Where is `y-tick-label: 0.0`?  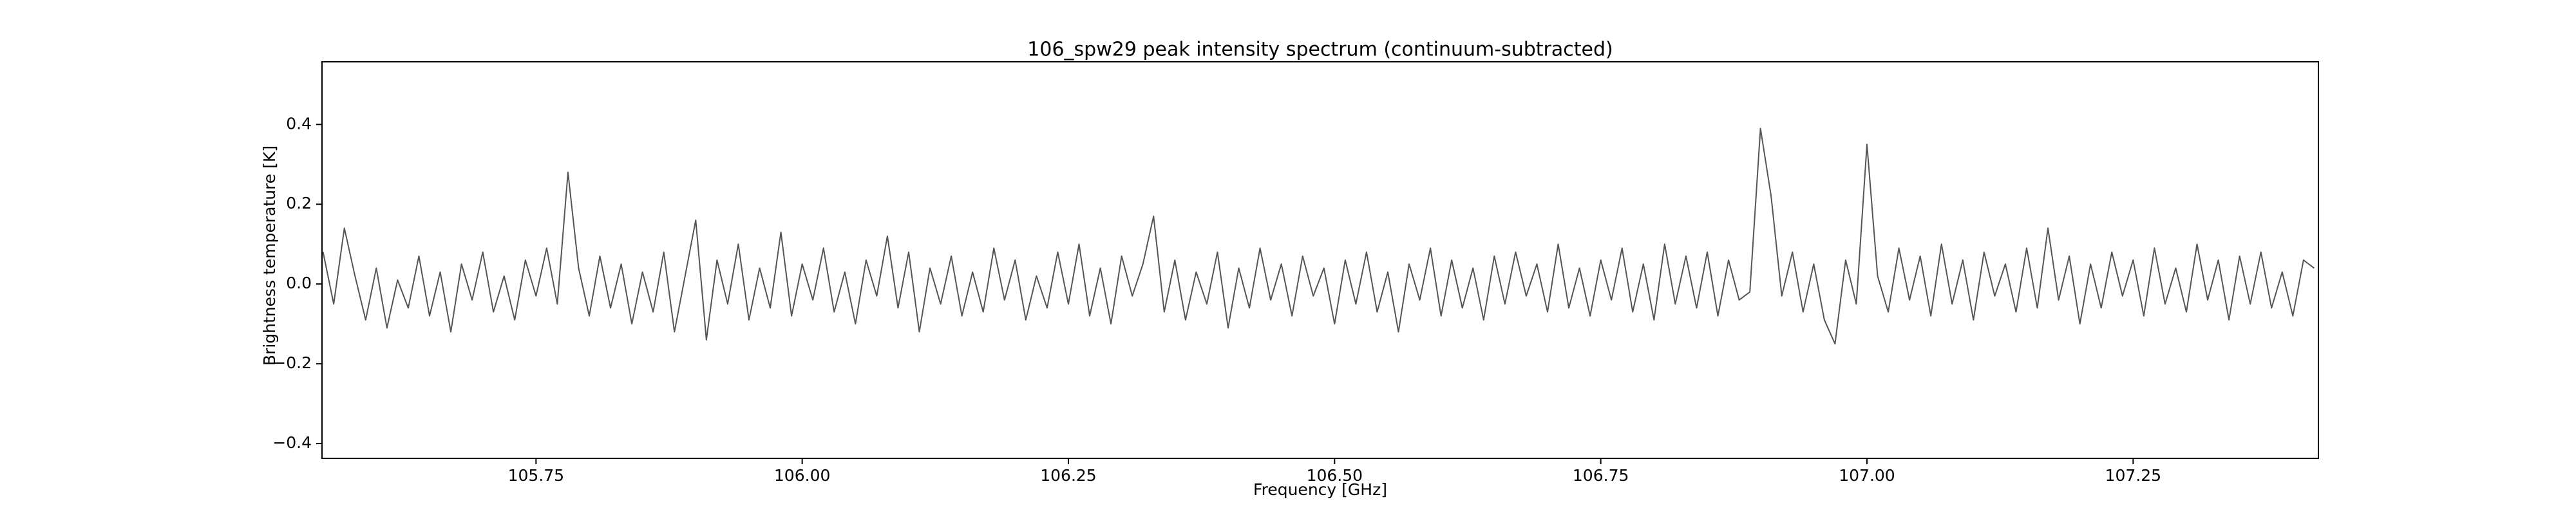
y-tick-label: 0.0 is located at coordinates (299, 283).